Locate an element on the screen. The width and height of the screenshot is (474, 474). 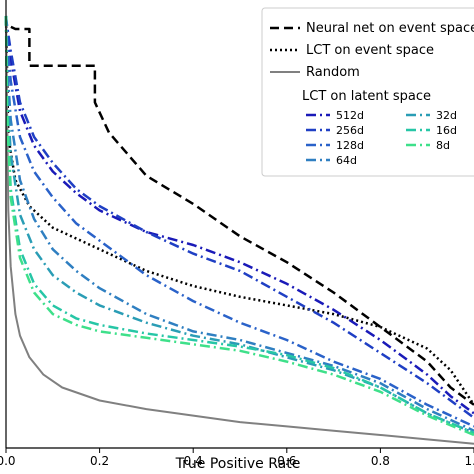
legend-label: 64d is located at coordinates (346, 160).